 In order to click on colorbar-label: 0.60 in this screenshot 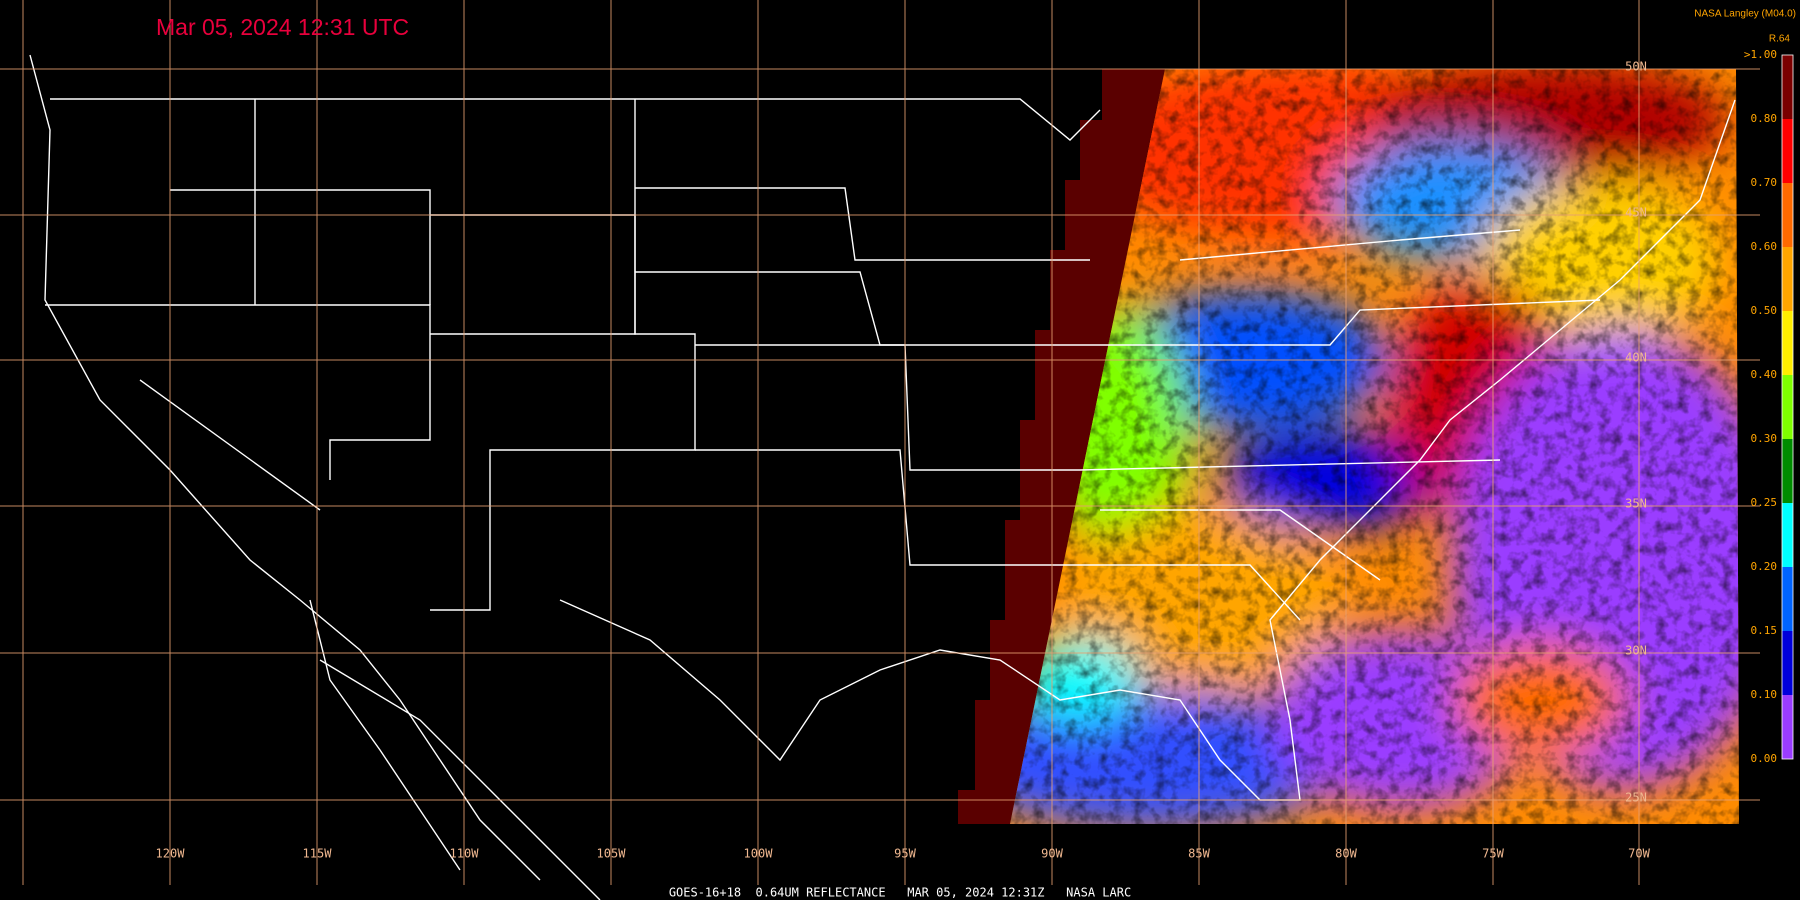, I will do `click(1764, 246)`.